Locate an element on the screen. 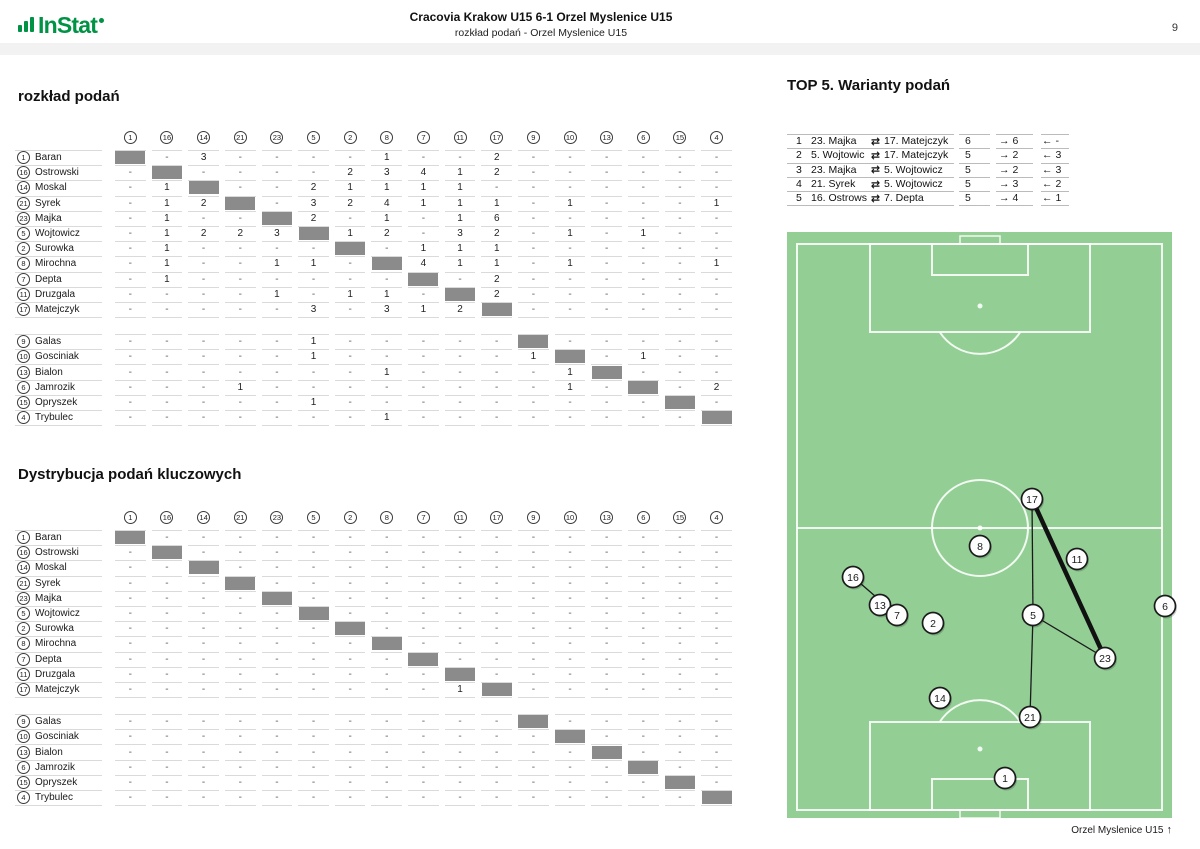 This screenshot has height=849, width=1200. player-name: Syrek is located at coordinates (48, 203).